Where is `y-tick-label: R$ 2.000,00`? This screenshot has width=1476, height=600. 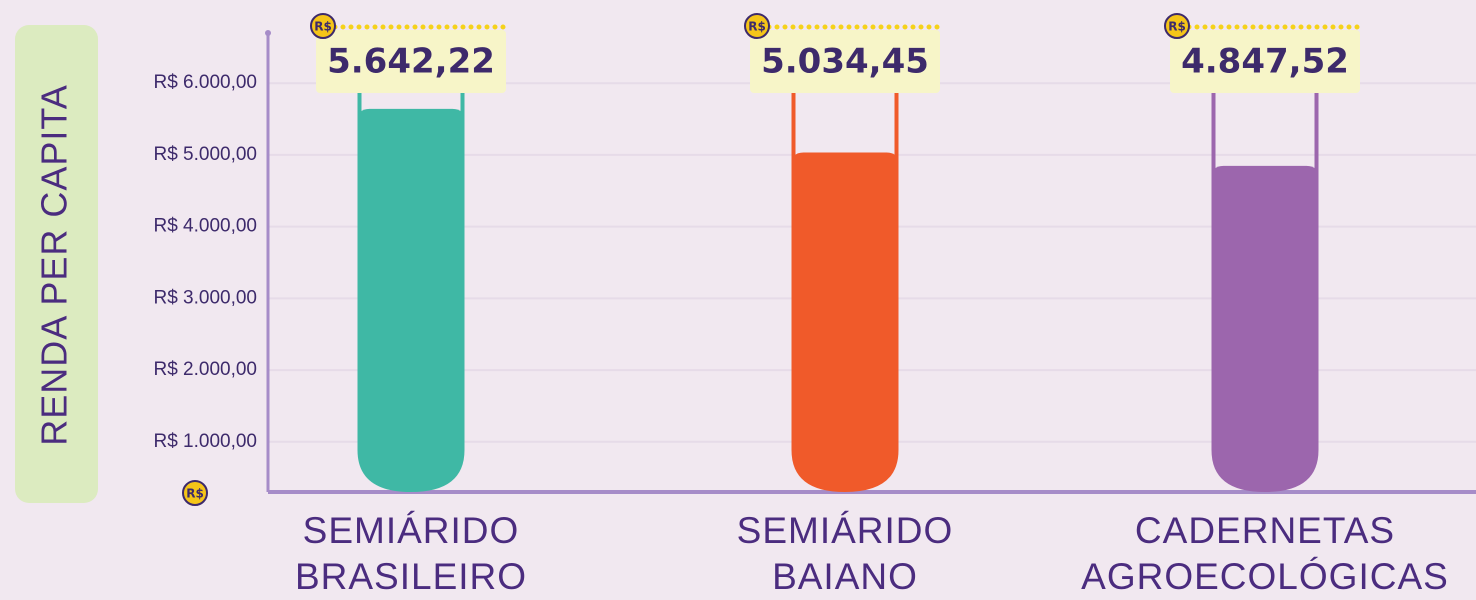
y-tick-label: R$ 2.000,00 is located at coordinates (205, 369).